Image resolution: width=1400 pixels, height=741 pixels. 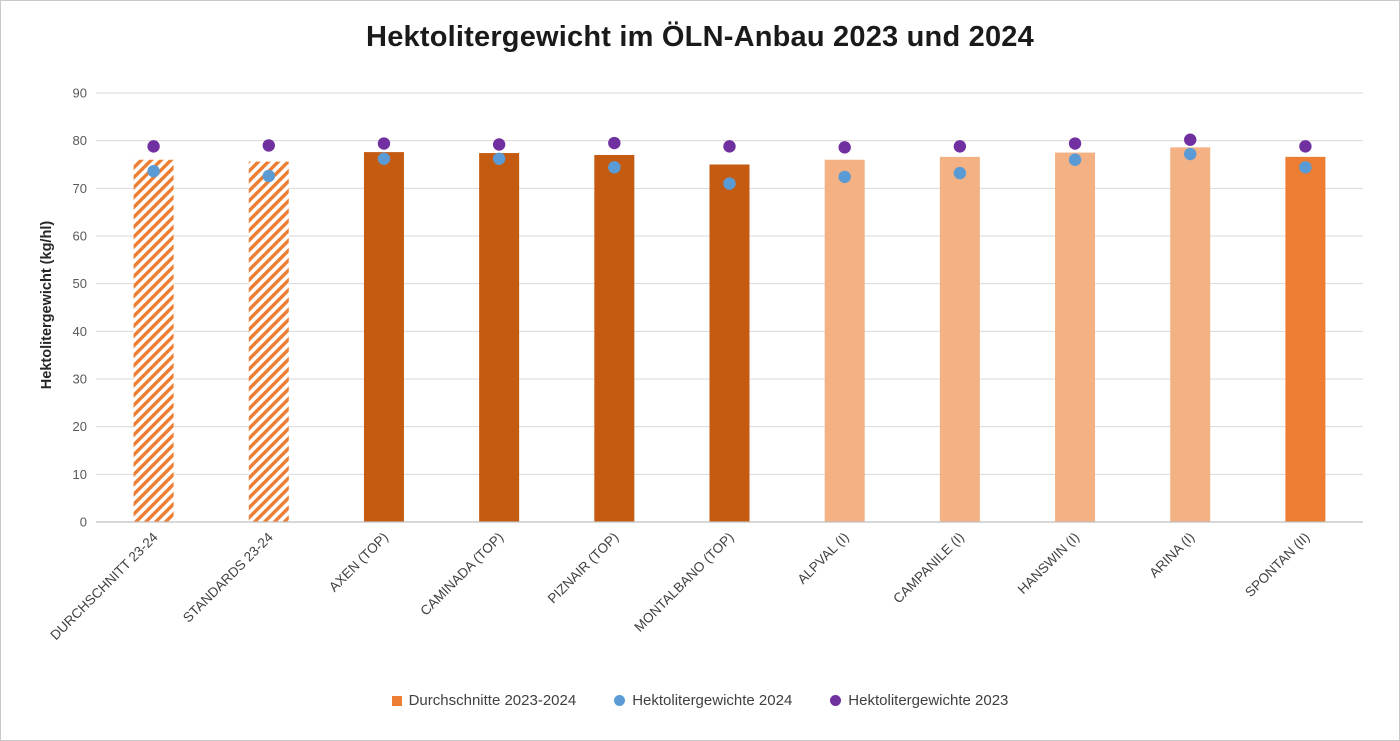 What do you see at coordinates (80, 236) in the screenshot?
I see `y-tick-label: 60` at bounding box center [80, 236].